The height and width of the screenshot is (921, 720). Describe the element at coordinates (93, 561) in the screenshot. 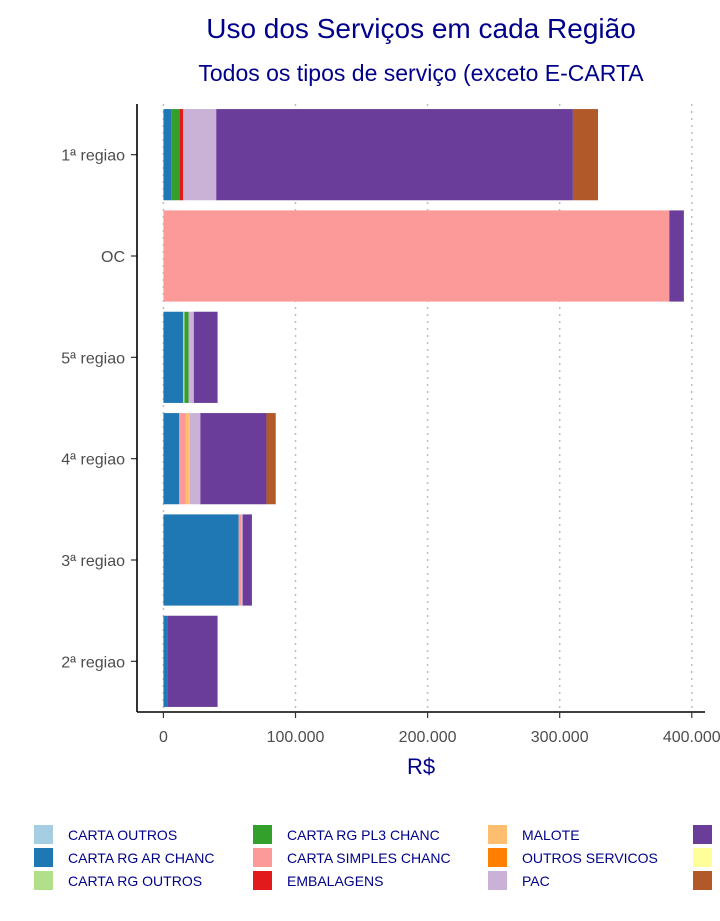

I see `y-tick-label-3-regiao: 3ª regiao` at that location.